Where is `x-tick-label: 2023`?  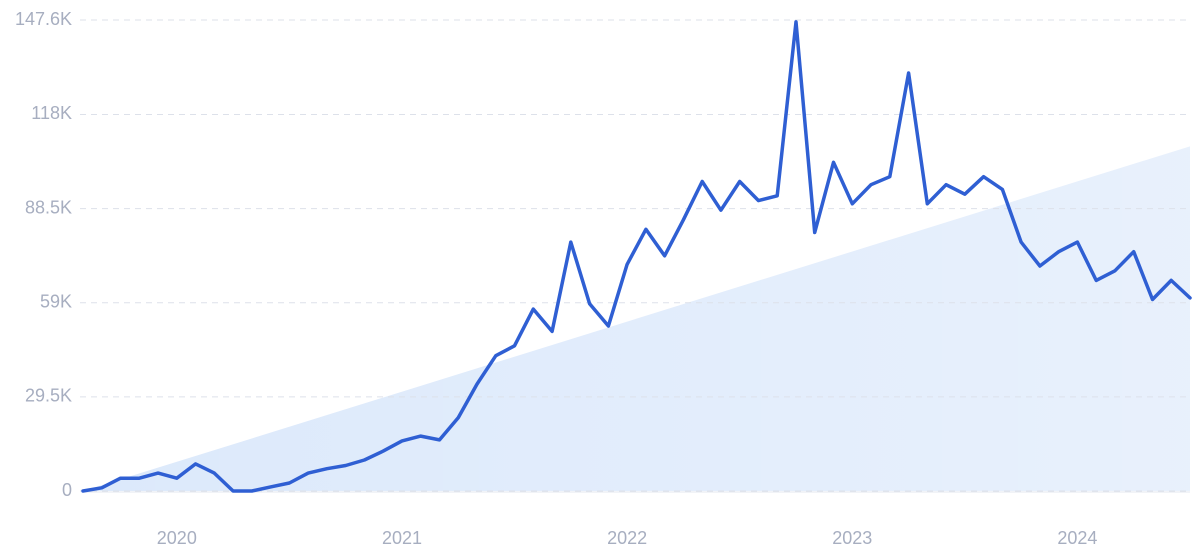
x-tick-label: 2023 is located at coordinates (852, 538).